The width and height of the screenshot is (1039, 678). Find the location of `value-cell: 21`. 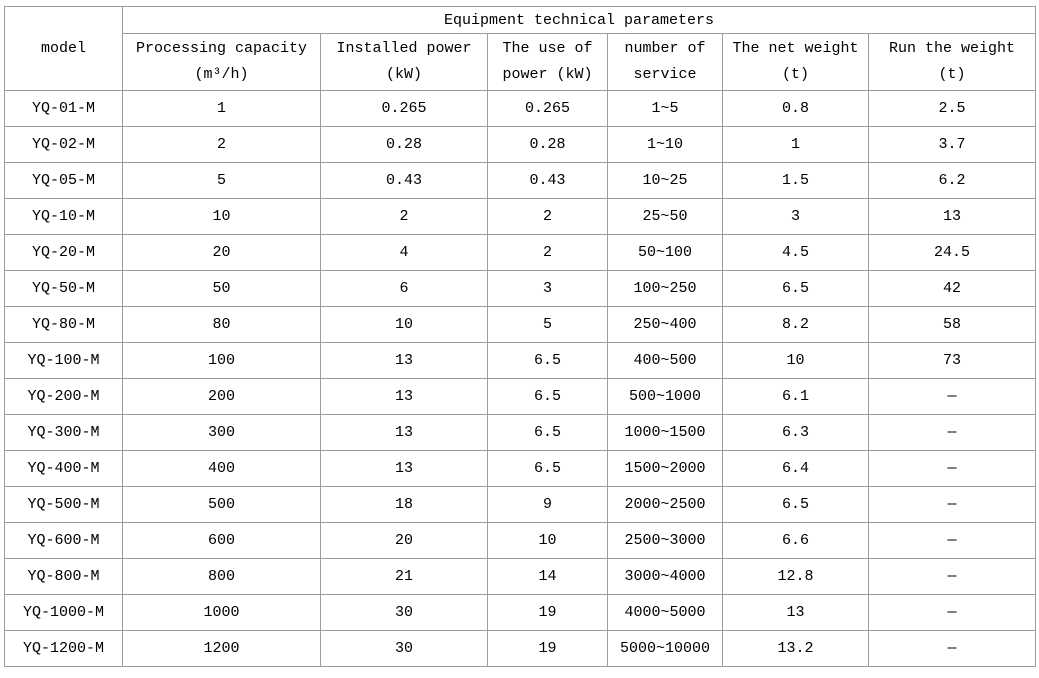

value-cell: 21 is located at coordinates (404, 576).